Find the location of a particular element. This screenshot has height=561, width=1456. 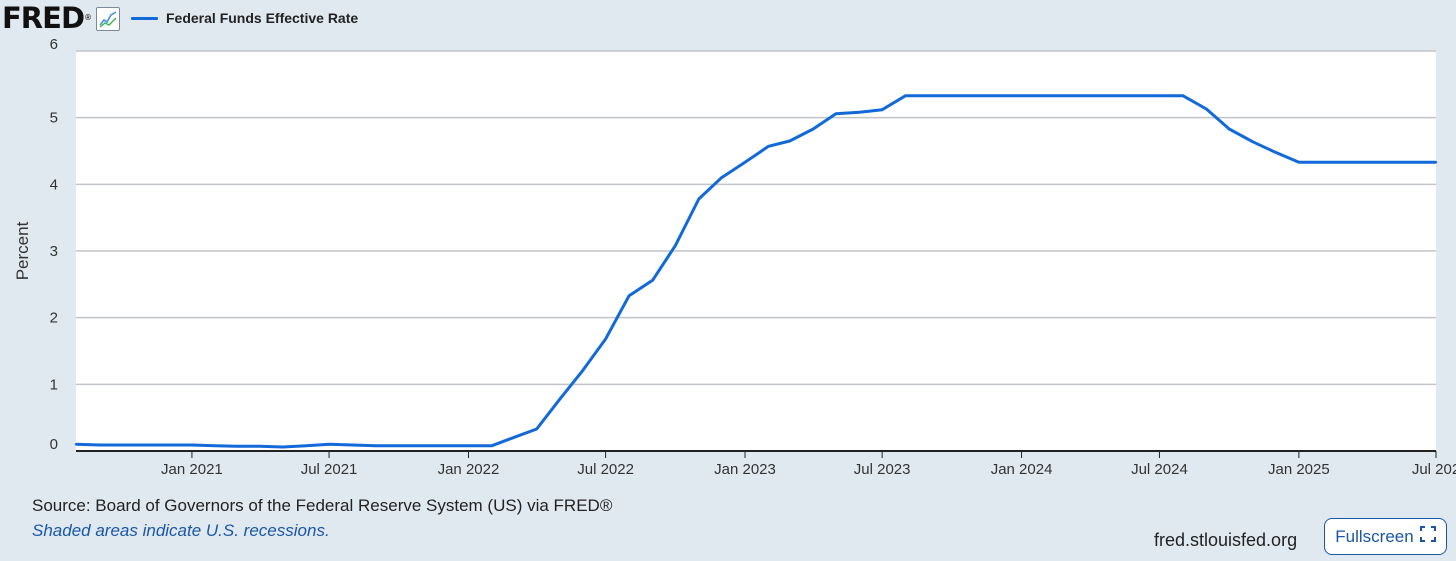

y-tick-label: 3 is located at coordinates (54, 251).